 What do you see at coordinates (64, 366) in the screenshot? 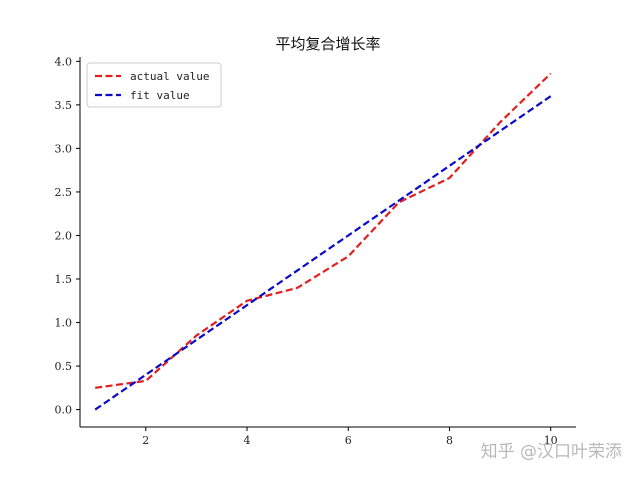
I see `y-tick-label: 0.5` at bounding box center [64, 366].